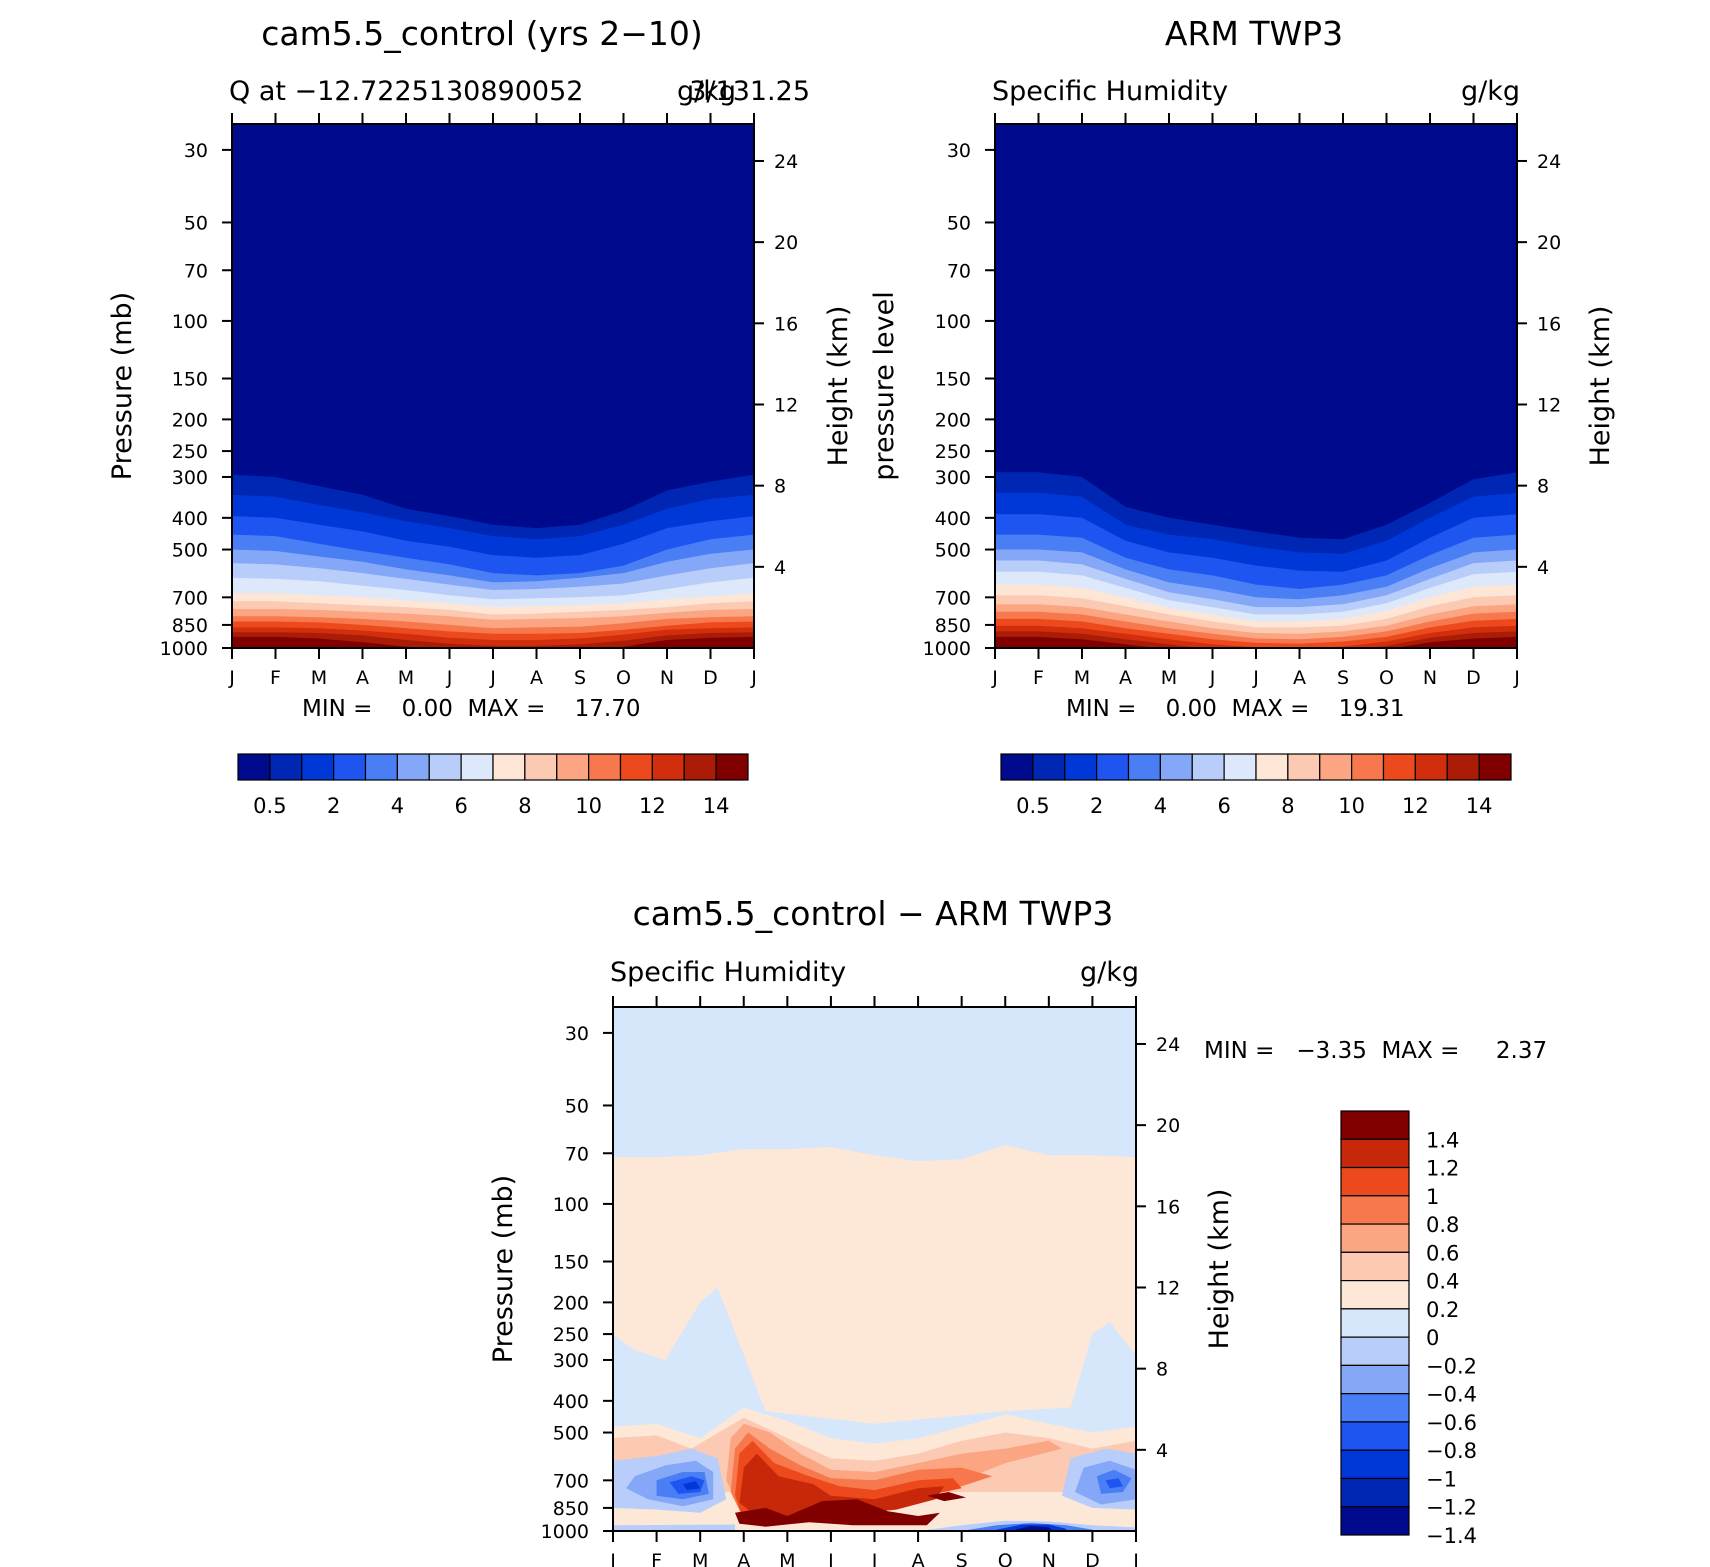 This screenshot has width=1710, height=1567. What do you see at coordinates (947, 649) in the screenshot?
I see `panel-b-ptick-label: 1000` at bounding box center [947, 649].